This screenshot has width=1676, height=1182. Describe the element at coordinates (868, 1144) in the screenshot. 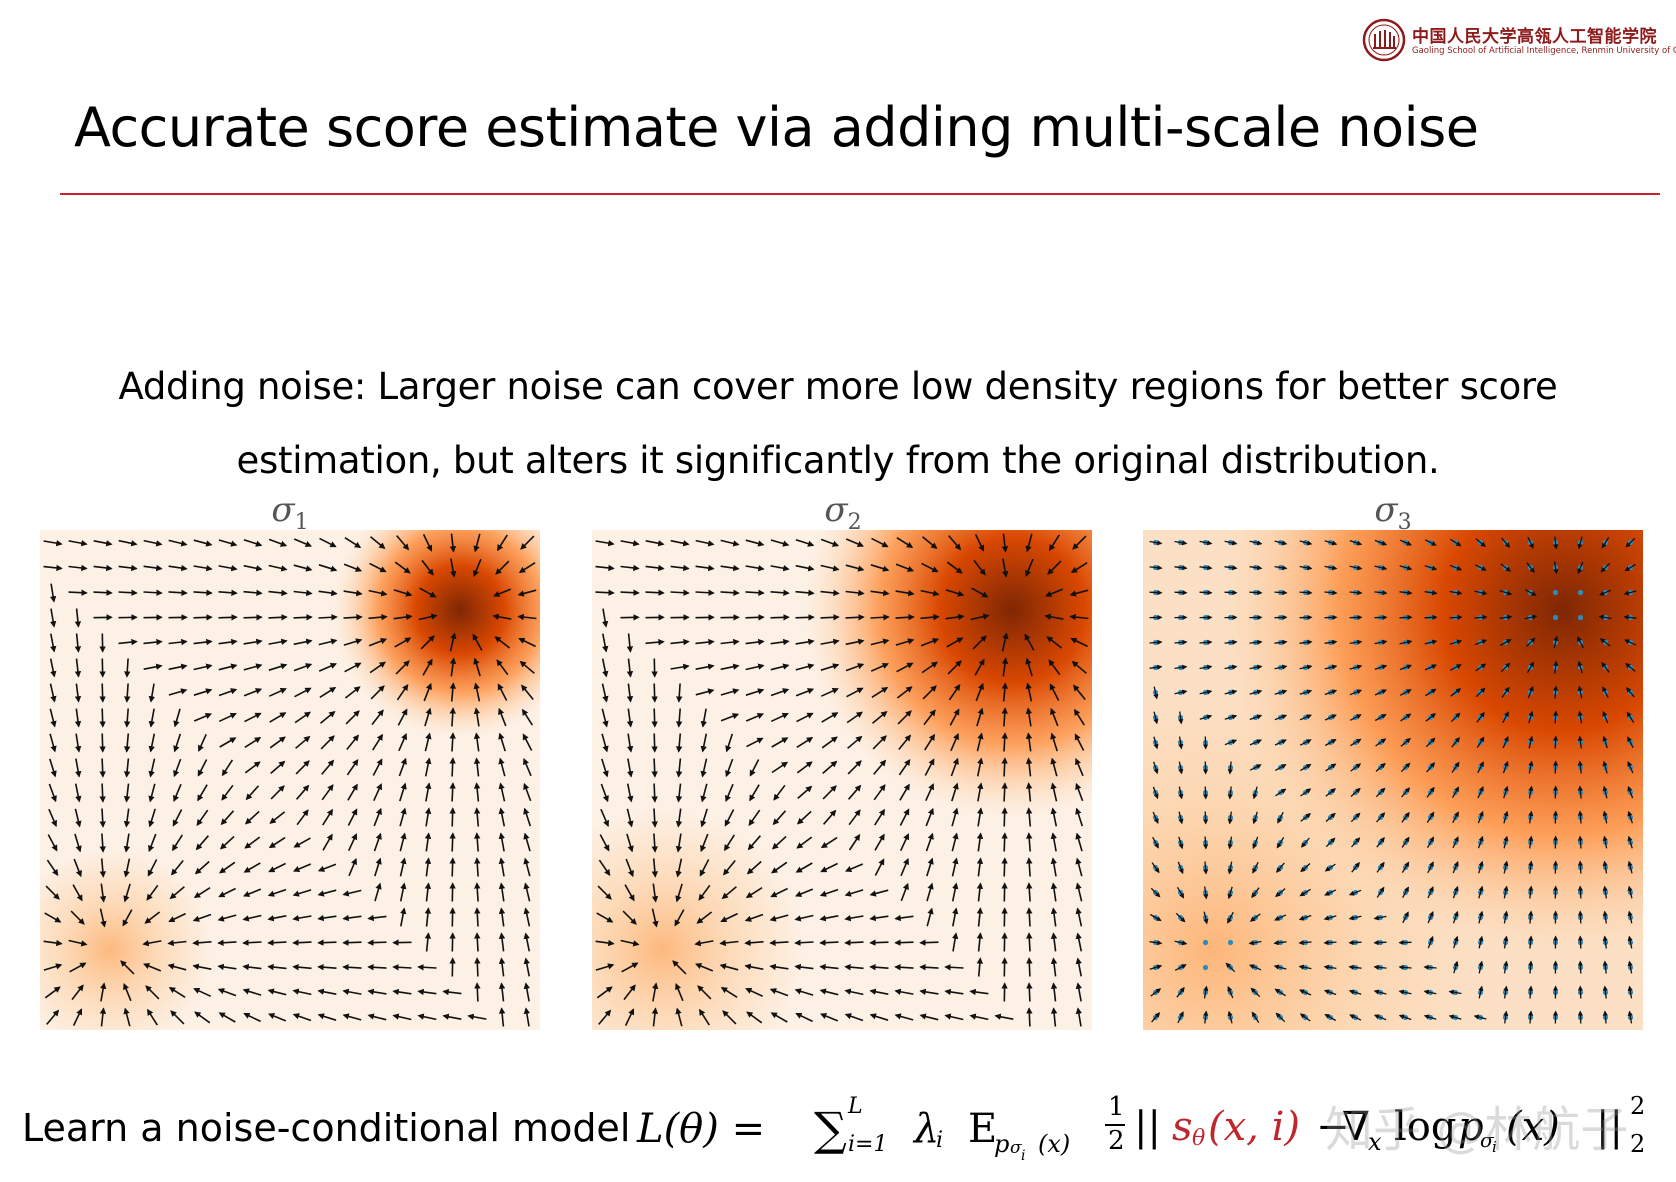

I see `formula-sum-lower: i=1` at that location.